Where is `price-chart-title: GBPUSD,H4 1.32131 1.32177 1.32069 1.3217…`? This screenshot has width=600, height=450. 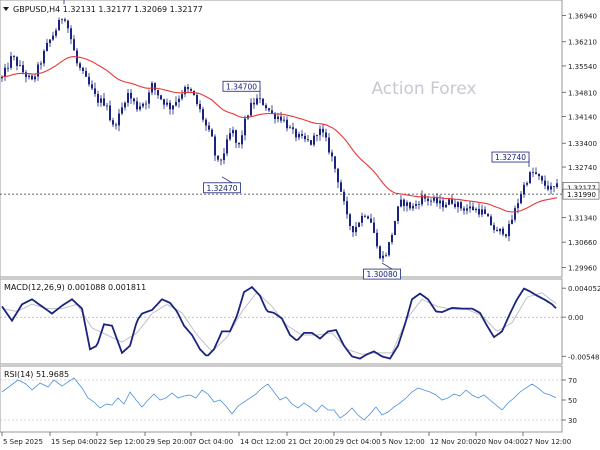 price-chart-title: GBPUSD,H4 1.32131 1.32177 1.32069 1.3217… is located at coordinates (108, 9).